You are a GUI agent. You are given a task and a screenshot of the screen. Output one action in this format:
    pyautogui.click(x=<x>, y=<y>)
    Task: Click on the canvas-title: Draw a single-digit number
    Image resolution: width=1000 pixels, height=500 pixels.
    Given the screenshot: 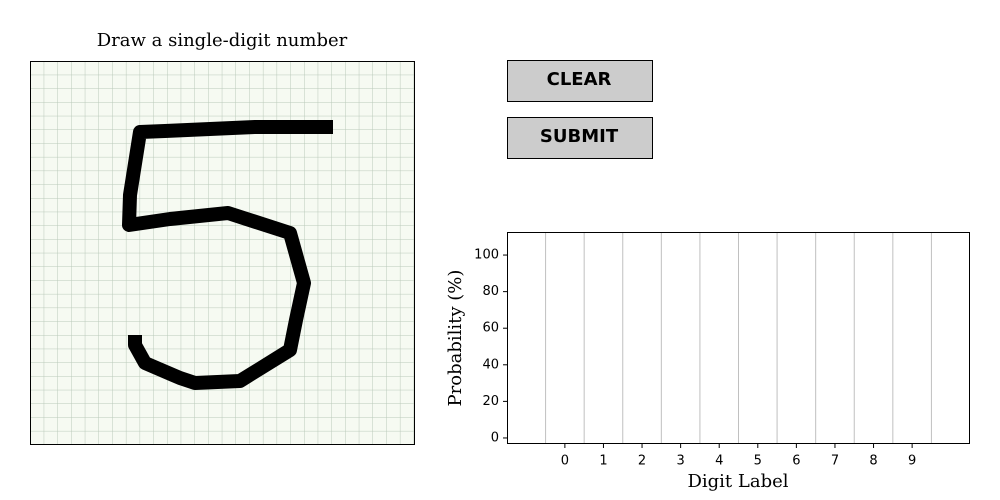 What is the action you would take?
    pyautogui.click(x=222, y=40)
    